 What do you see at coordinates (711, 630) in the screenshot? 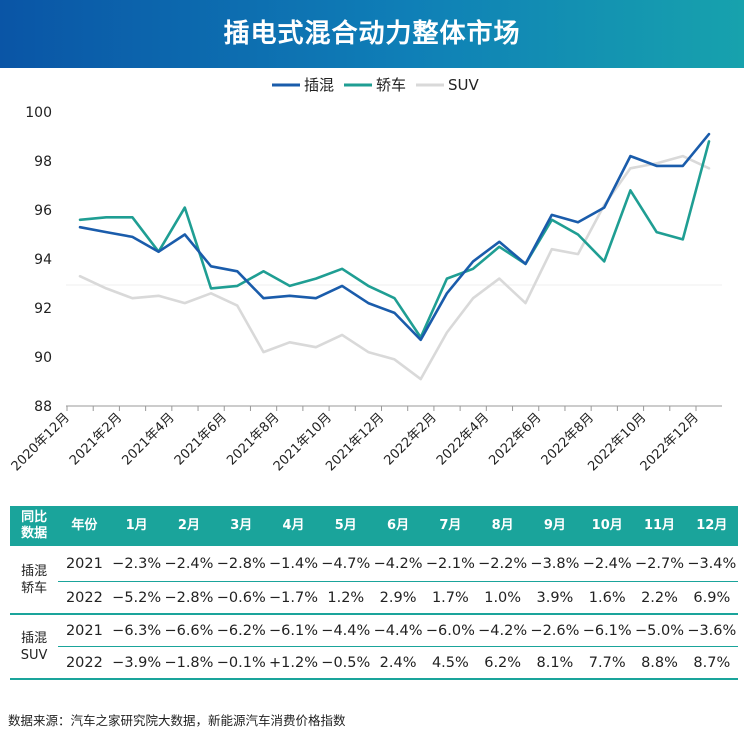
I see `value-cell: −3.6%` at bounding box center [711, 630].